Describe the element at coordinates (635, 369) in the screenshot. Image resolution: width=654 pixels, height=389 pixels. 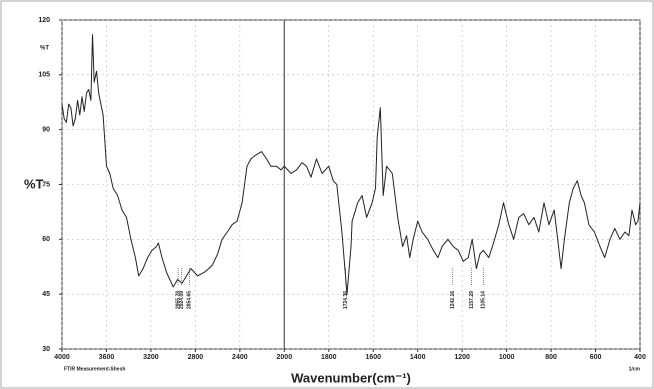
I see `x-unit-label: 1/cm` at that location.